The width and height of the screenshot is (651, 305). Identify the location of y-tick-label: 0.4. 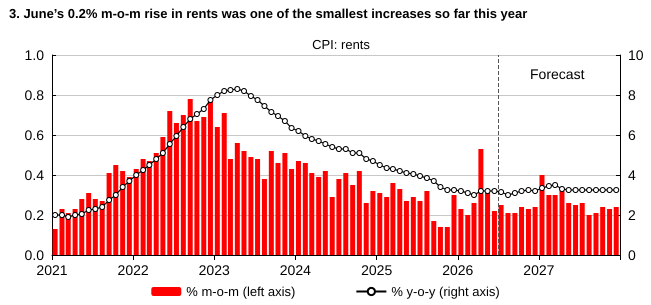
(34, 175).